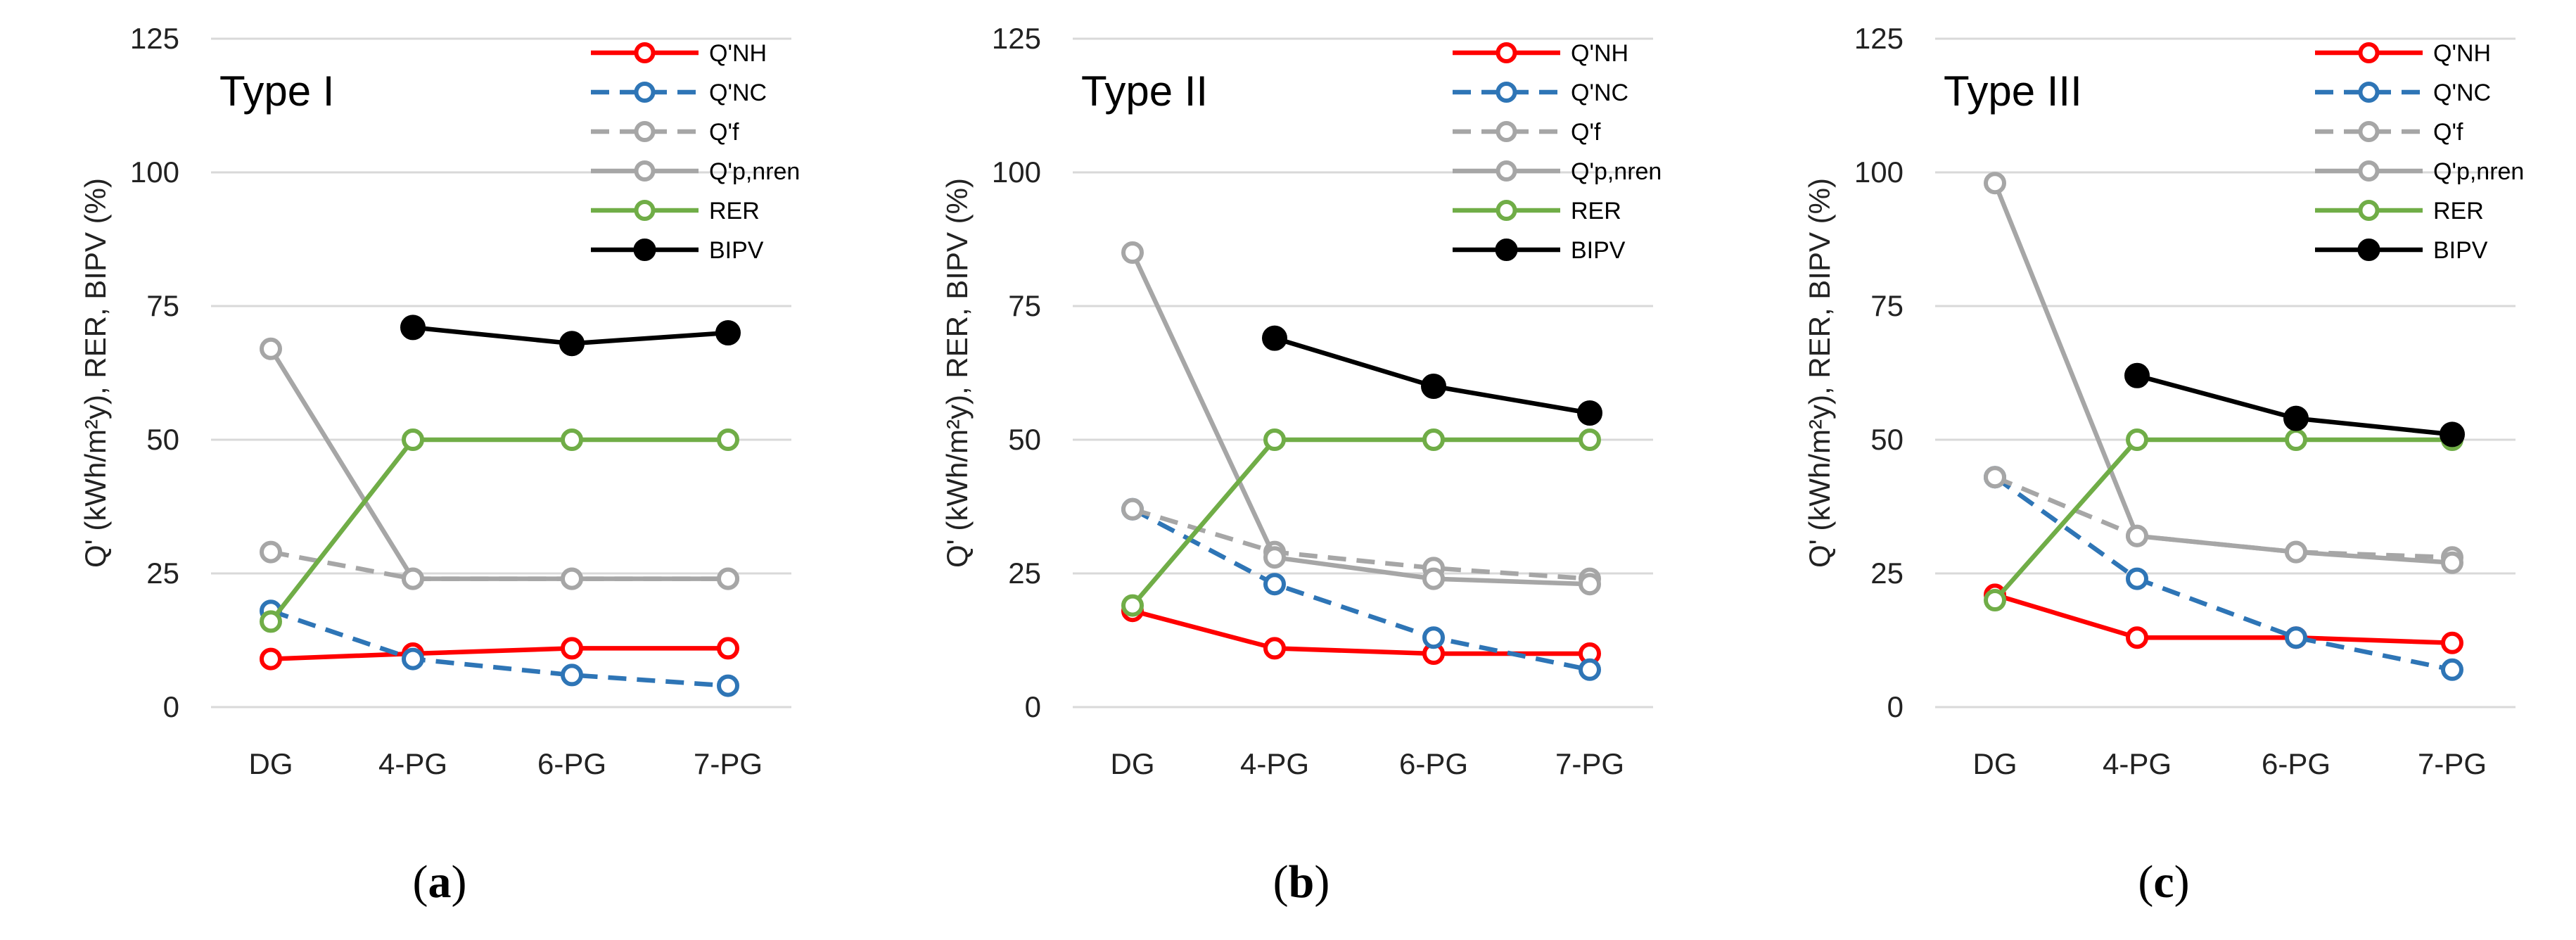 Image resolution: width=2576 pixels, height=940 pixels. Describe the element at coordinates (1433, 386) in the screenshot. I see `series-bipv-point-6-pg` at that location.